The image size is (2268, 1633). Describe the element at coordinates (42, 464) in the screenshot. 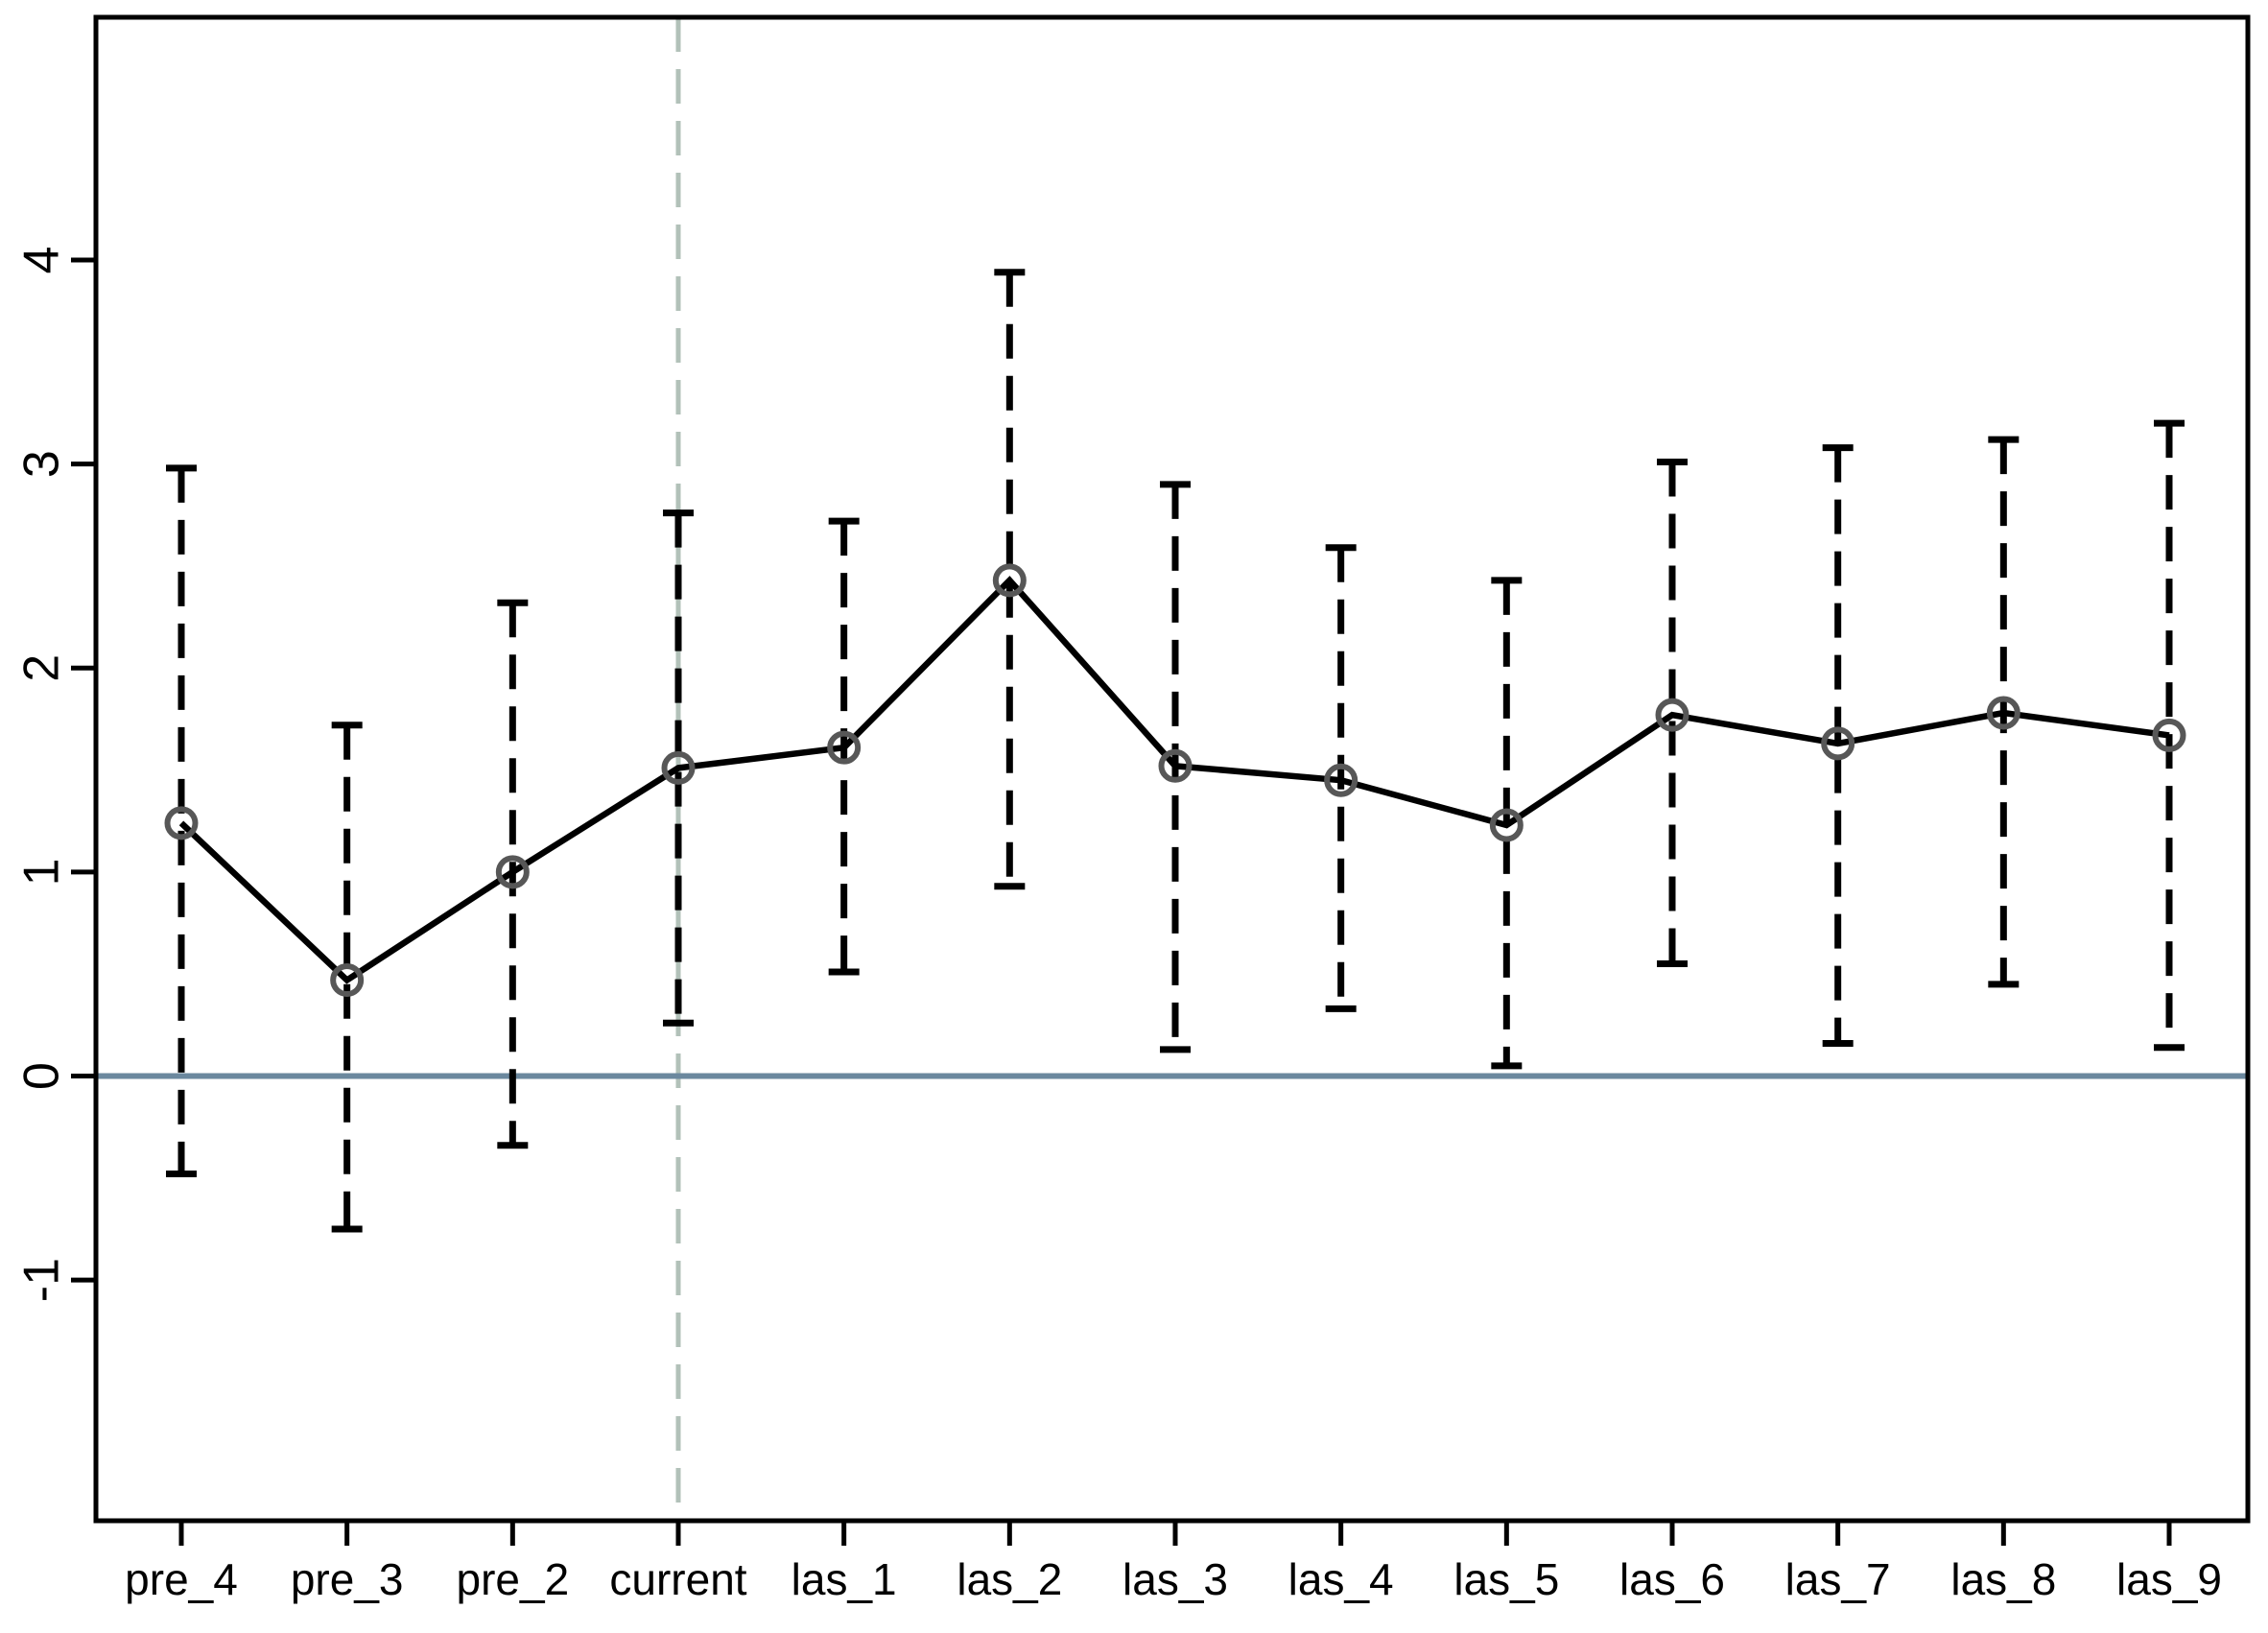

I see `y-tick-label-3: 3` at that location.